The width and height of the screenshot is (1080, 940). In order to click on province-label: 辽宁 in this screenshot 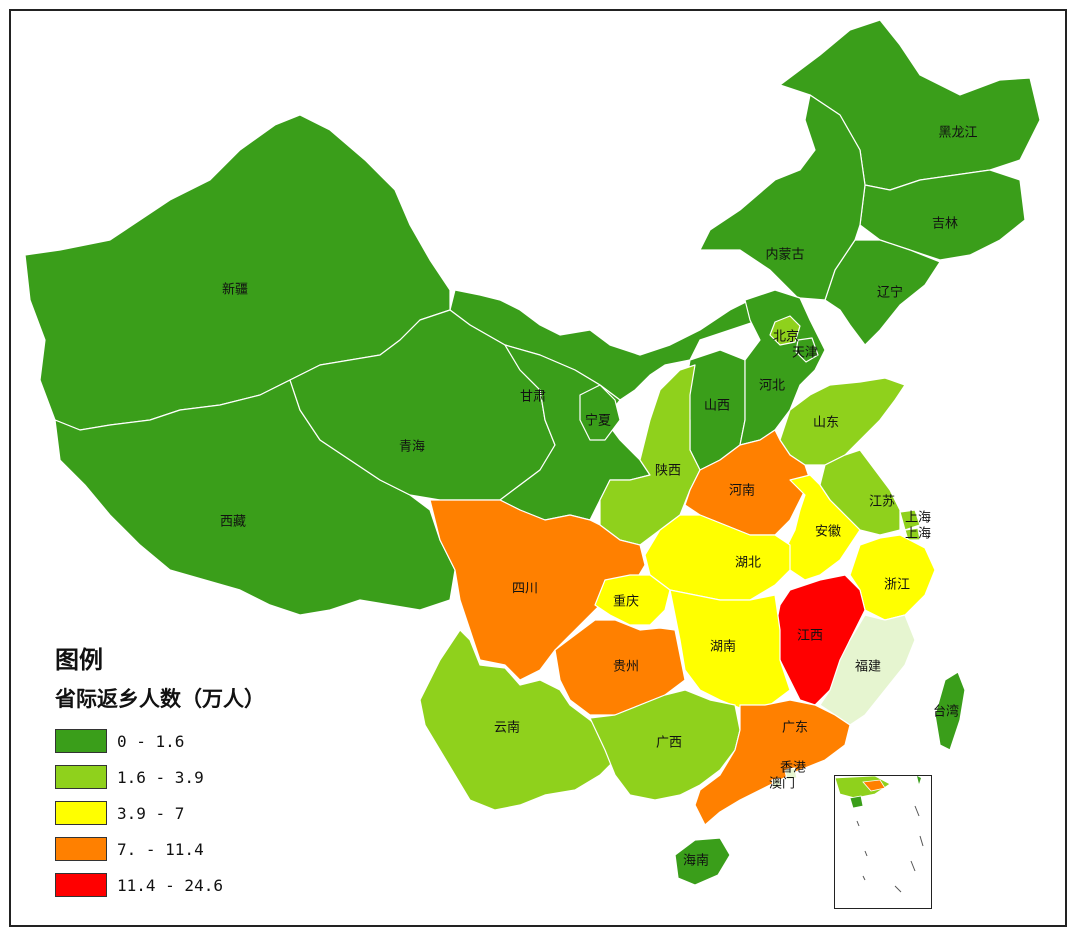, I will do `click(890, 293)`.